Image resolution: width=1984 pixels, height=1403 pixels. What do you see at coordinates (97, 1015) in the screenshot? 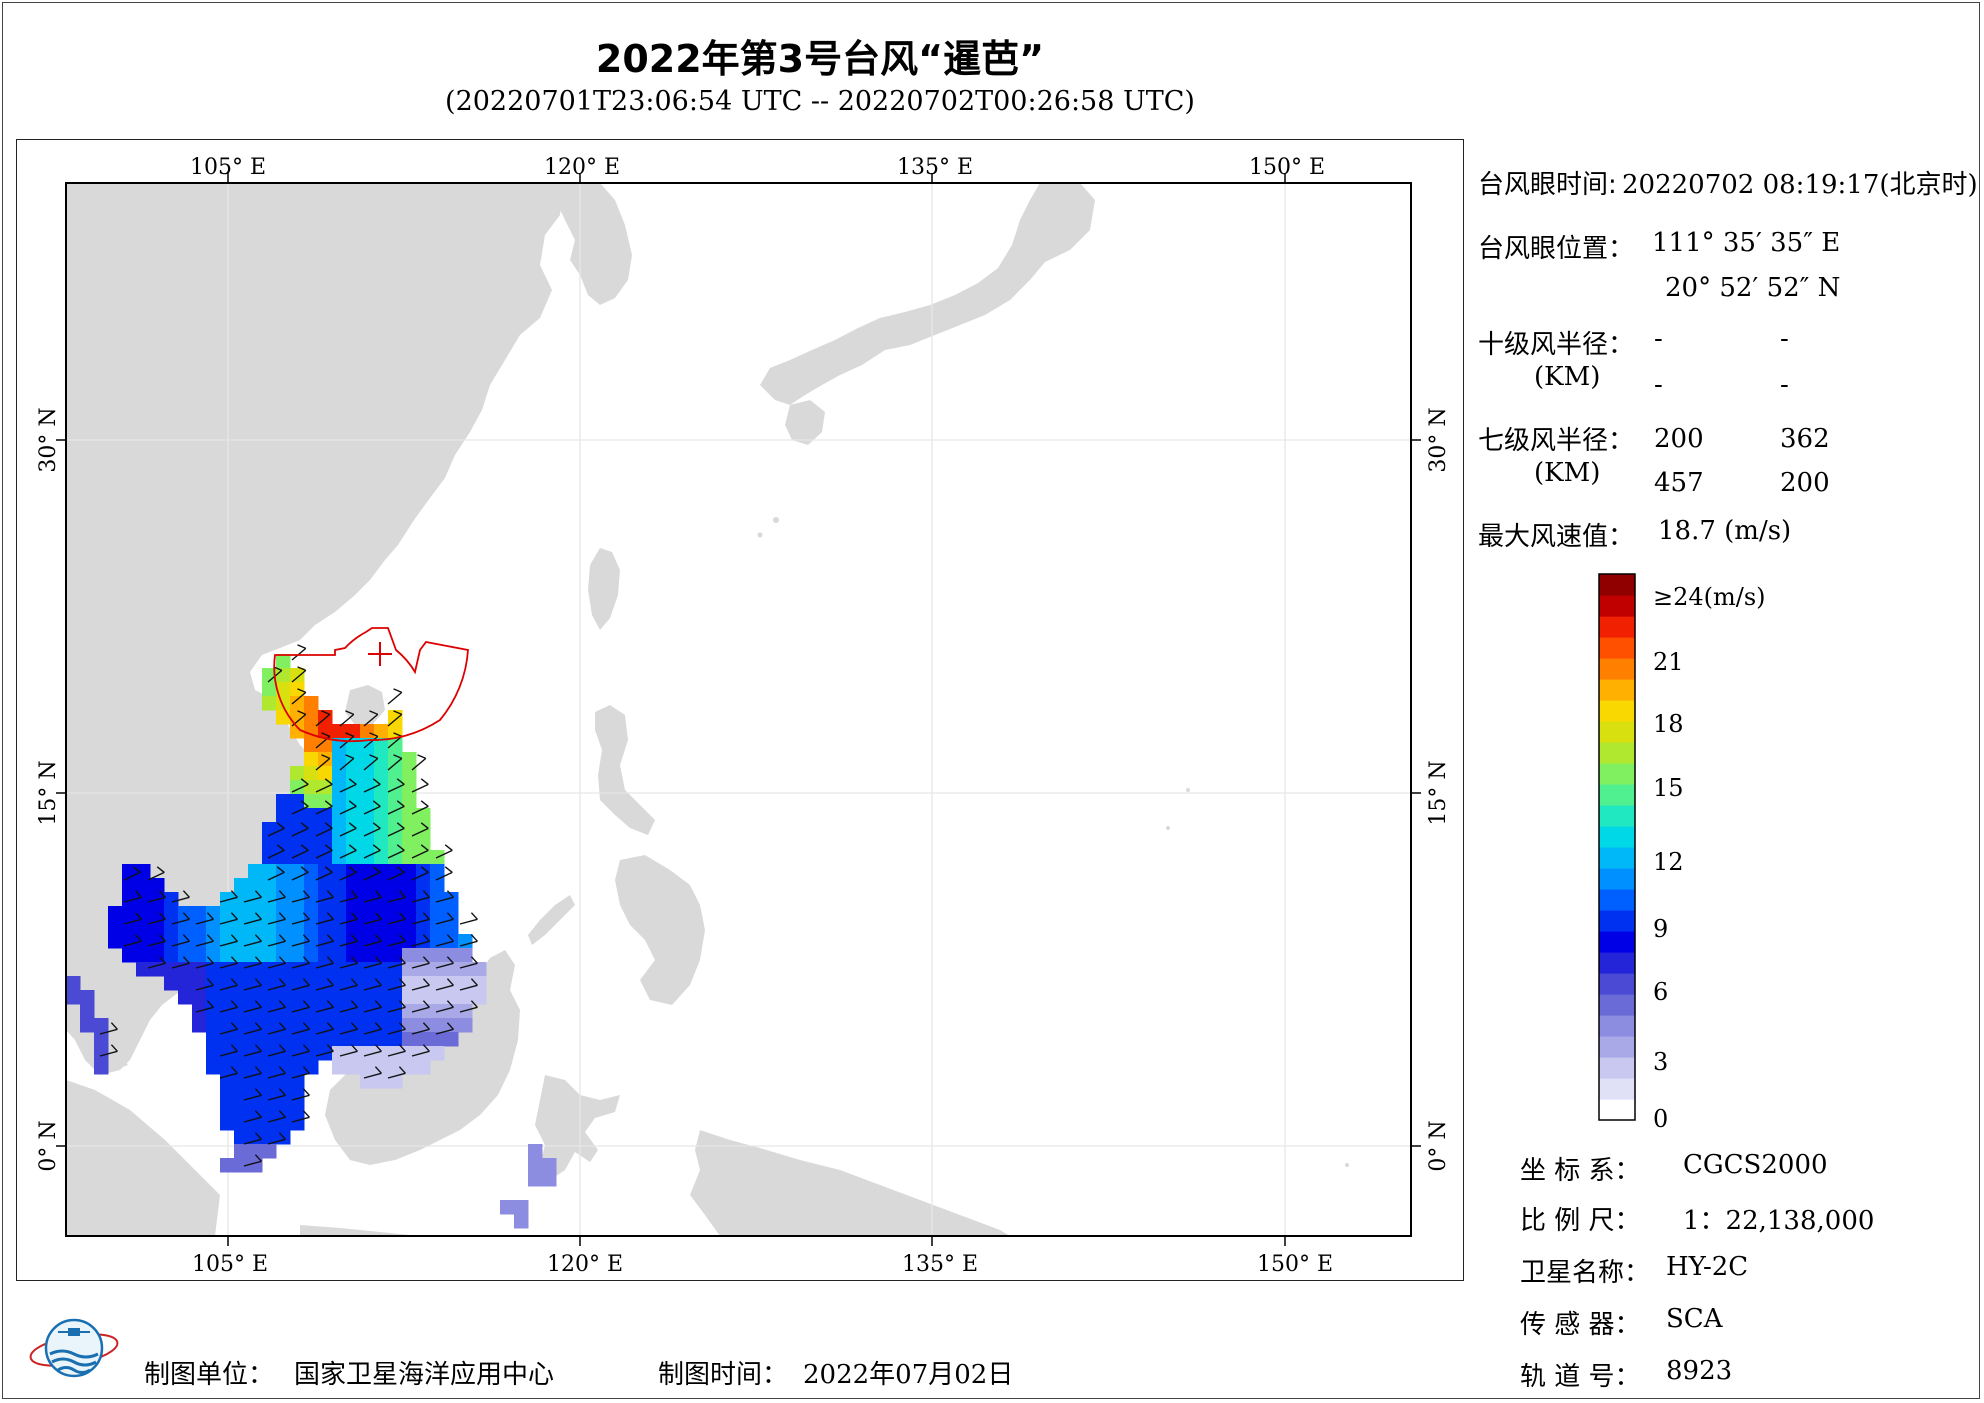
I see `malay-peninsula` at bounding box center [97, 1015].